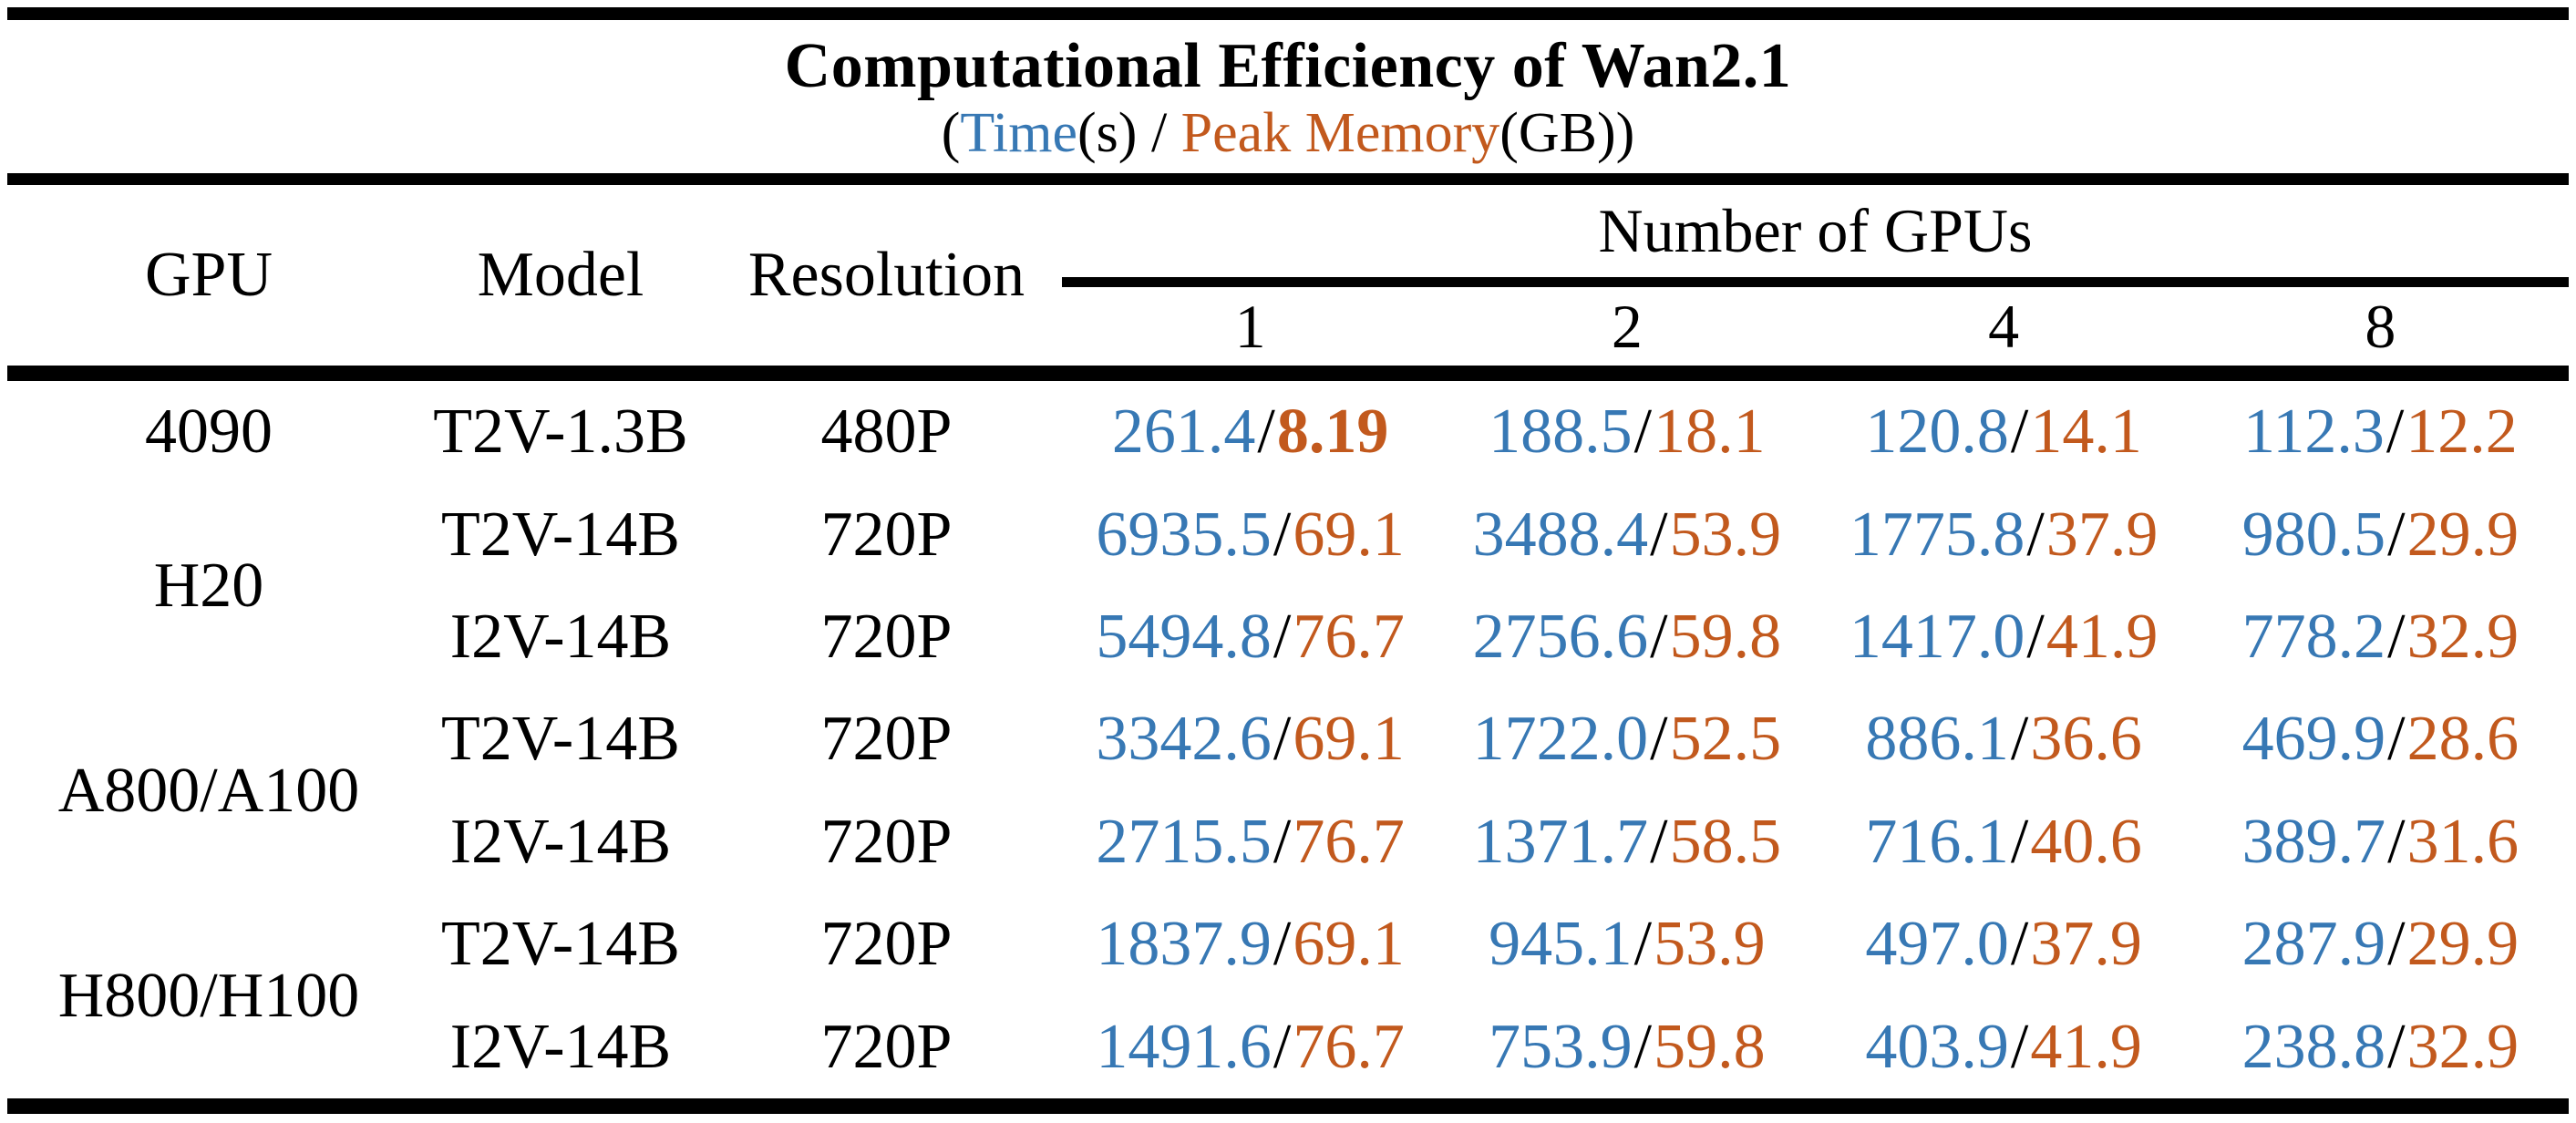  What do you see at coordinates (560, 433) in the screenshot?
I see `model-cell: T2V-1.3B` at bounding box center [560, 433].